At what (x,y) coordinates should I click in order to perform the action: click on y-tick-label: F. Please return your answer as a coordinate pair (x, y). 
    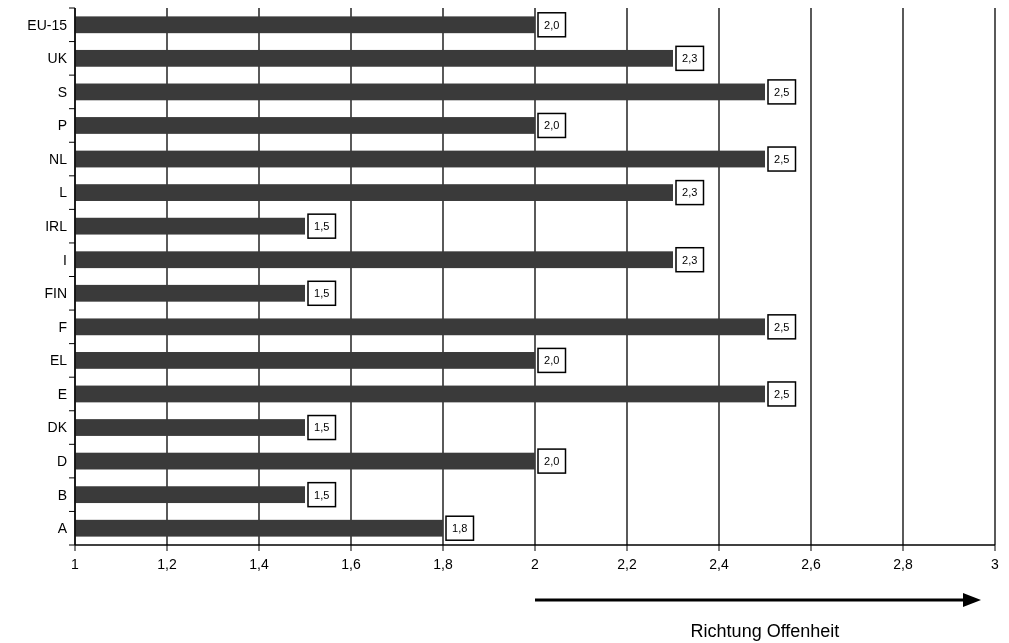
    Looking at the image, I should click on (62, 326).